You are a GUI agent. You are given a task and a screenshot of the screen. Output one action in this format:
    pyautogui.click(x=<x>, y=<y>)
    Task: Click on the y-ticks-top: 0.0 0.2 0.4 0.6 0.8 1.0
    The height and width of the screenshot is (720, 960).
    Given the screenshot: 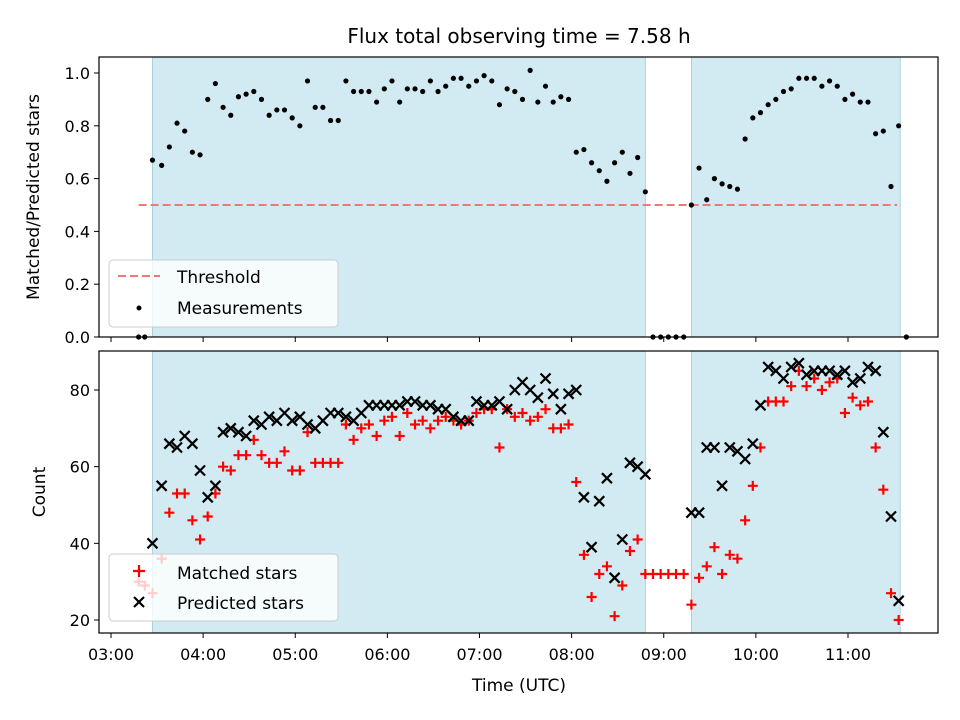 What is the action you would take?
    pyautogui.click(x=82, y=205)
    